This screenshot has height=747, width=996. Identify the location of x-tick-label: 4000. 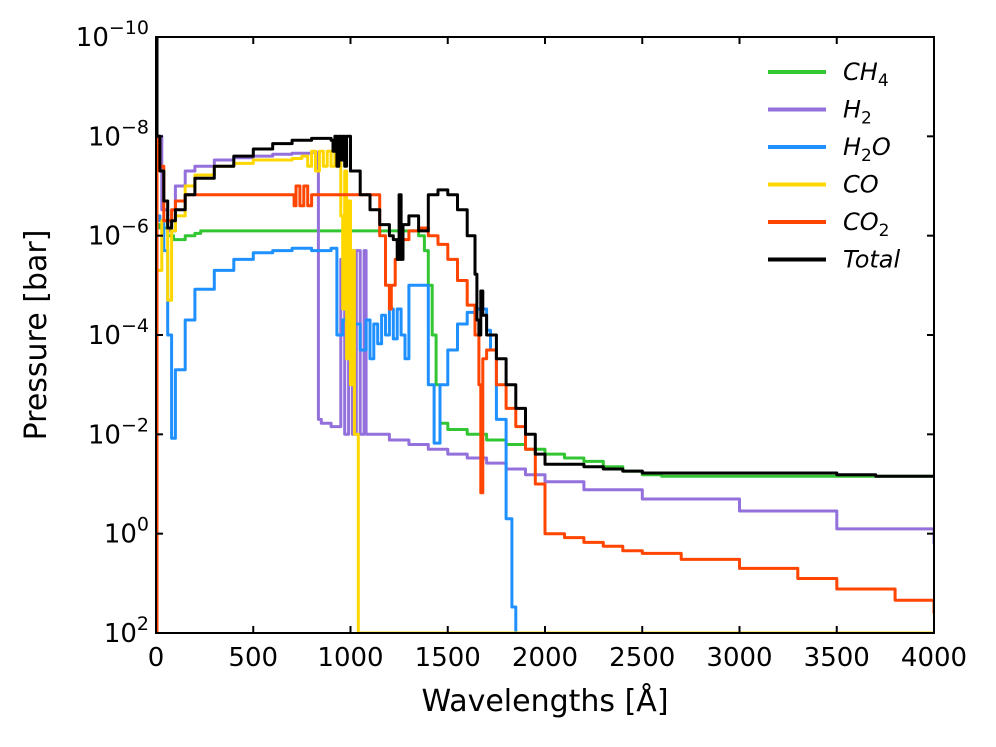
(934, 658).